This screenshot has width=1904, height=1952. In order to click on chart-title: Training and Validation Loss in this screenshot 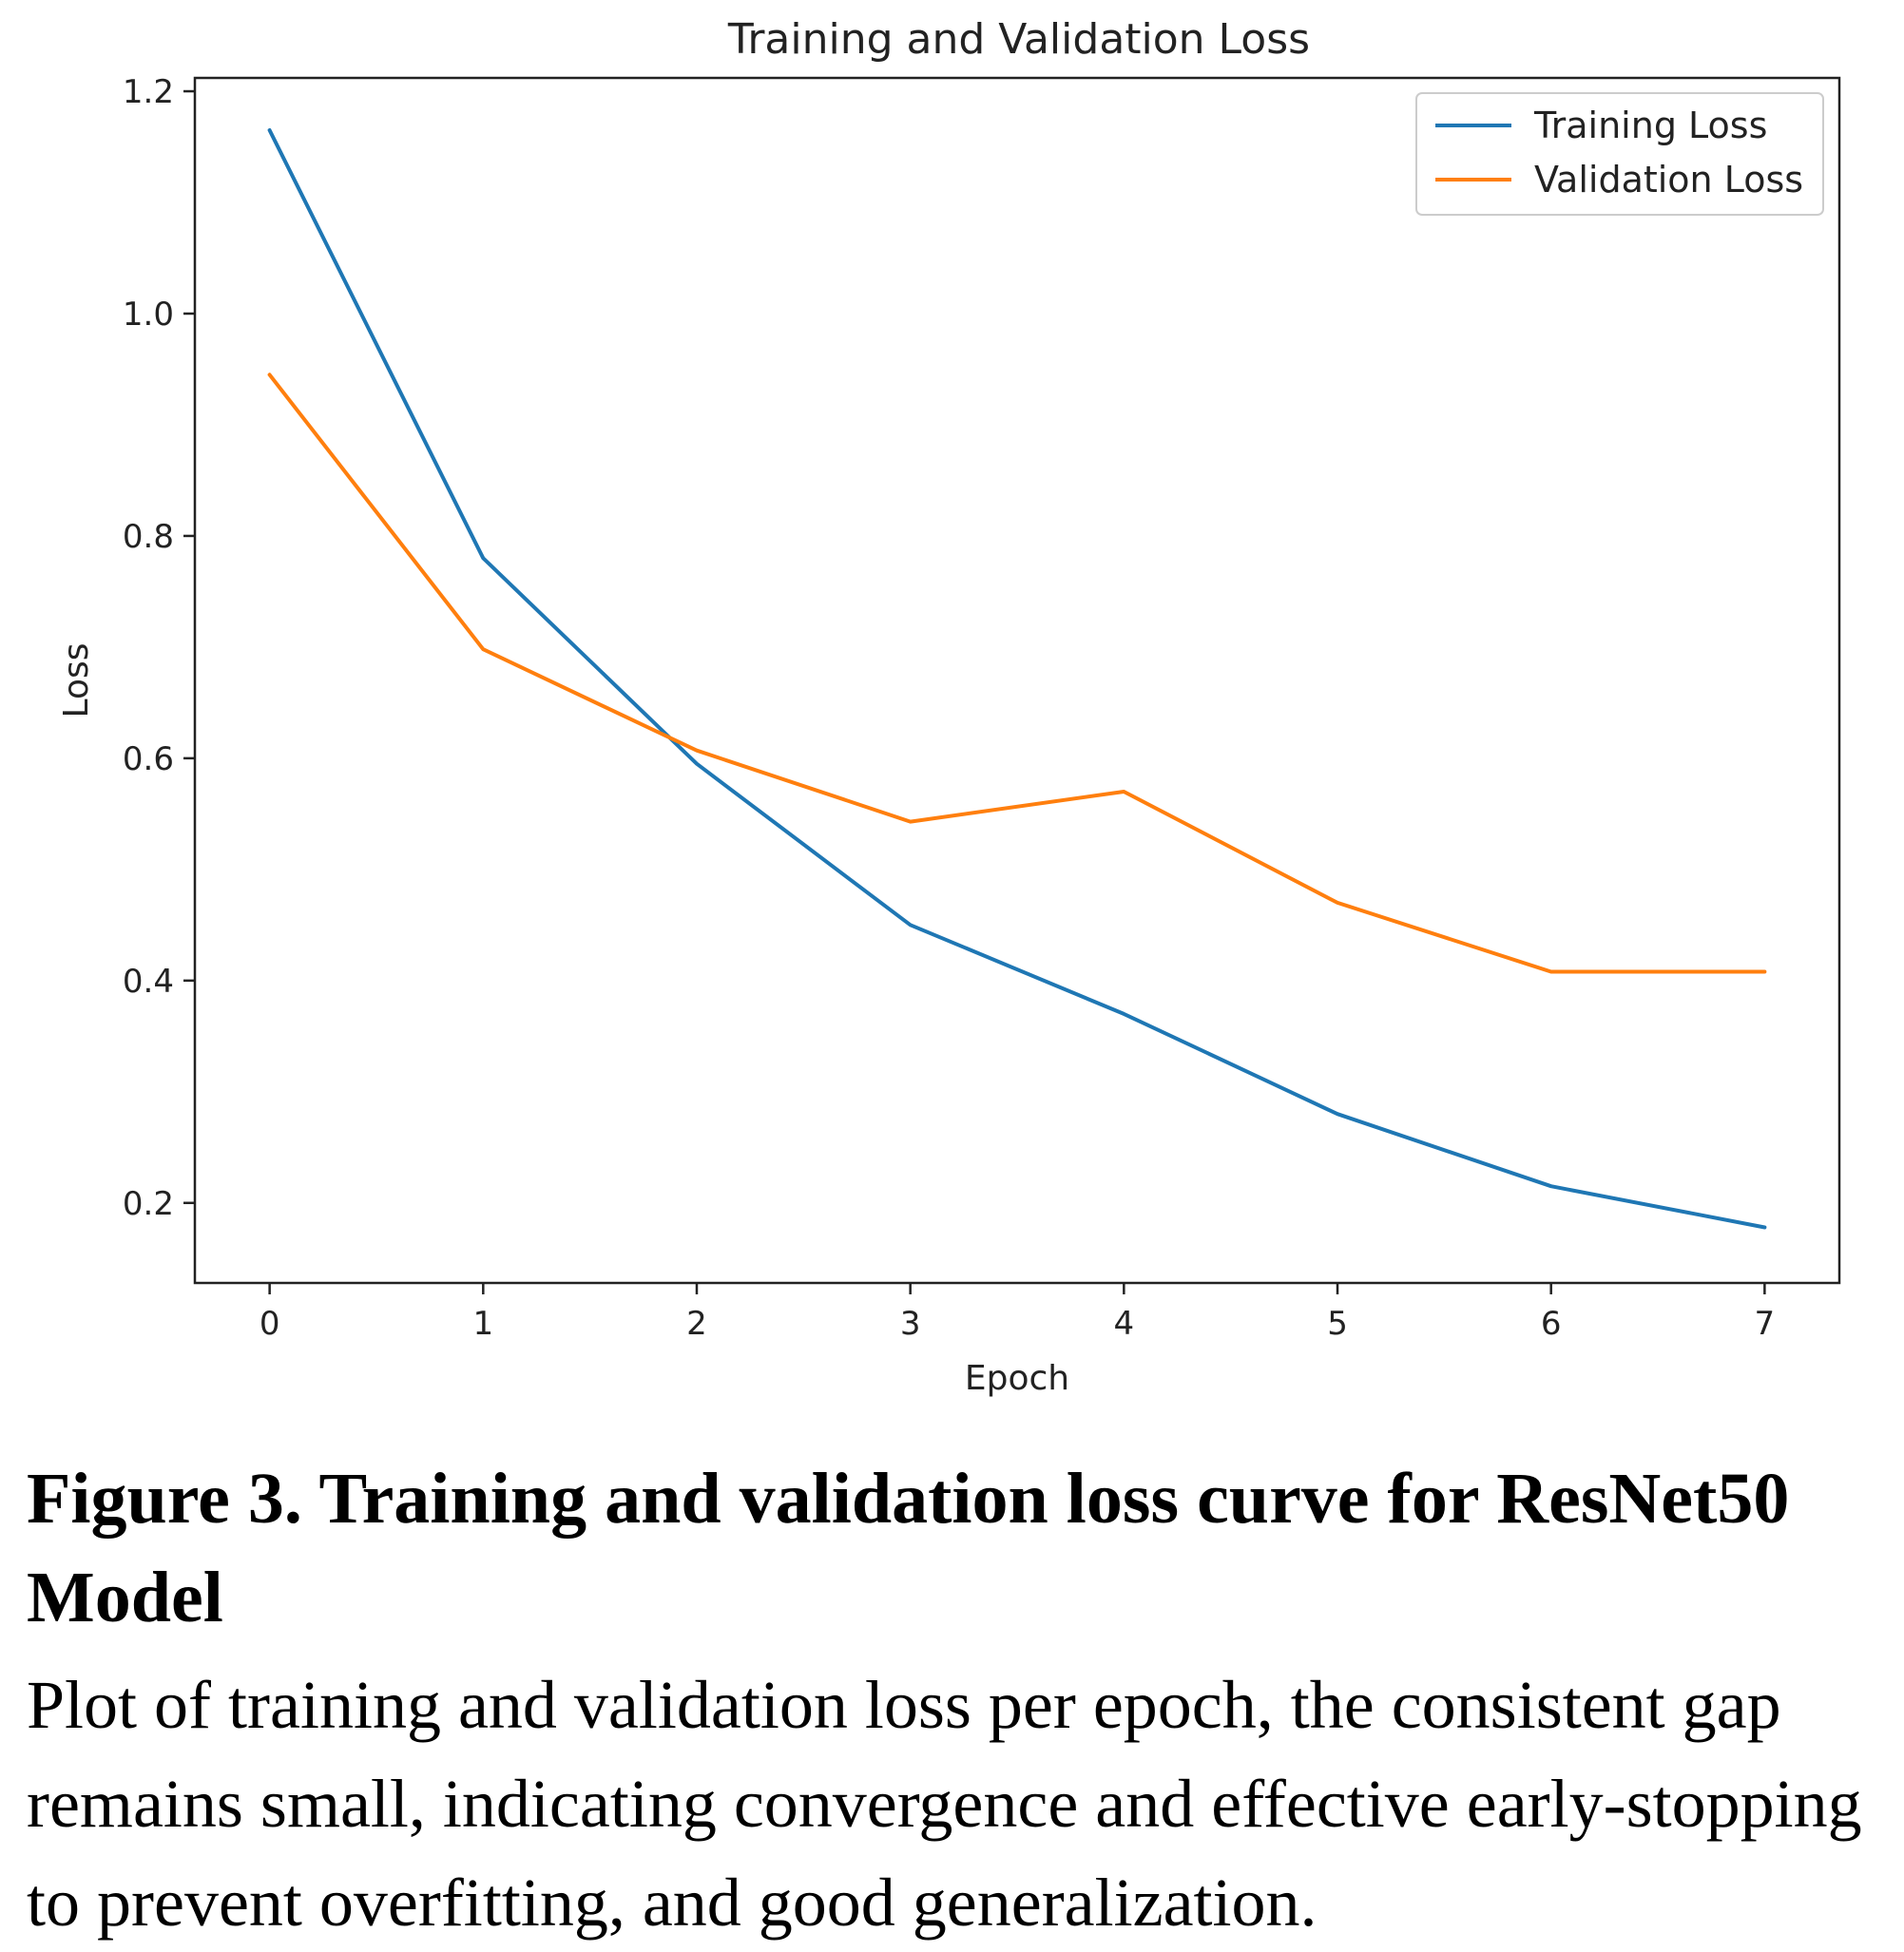, I will do `click(1019, 39)`.